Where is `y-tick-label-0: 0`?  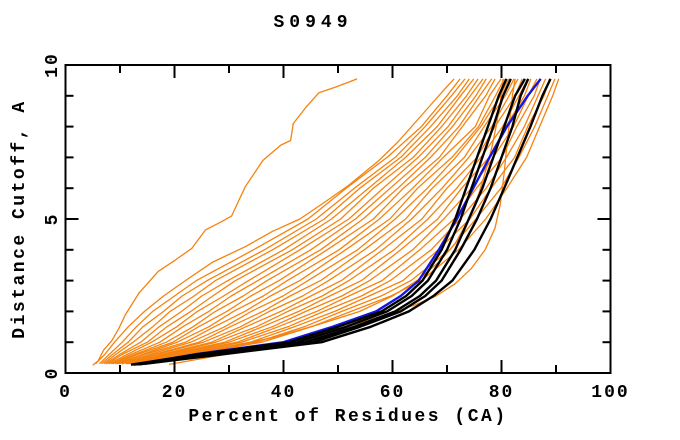
y-tick-label-0: 0 is located at coordinates (53, 373).